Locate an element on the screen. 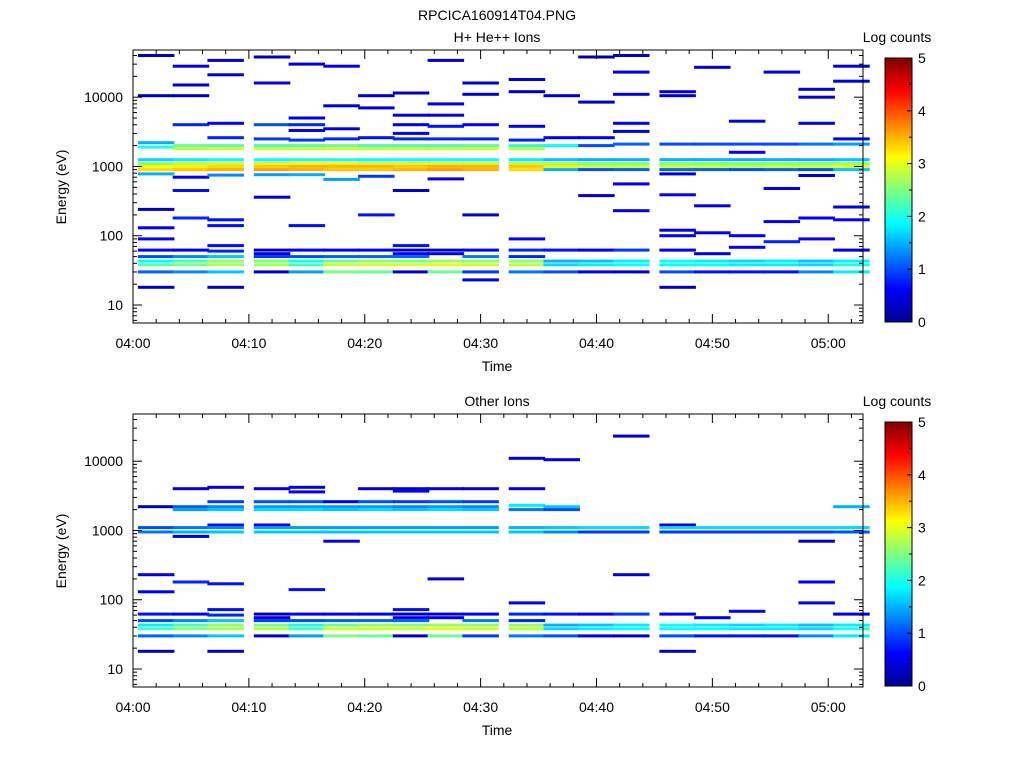  x-tick-label: 04:10 is located at coordinates (248, 343).